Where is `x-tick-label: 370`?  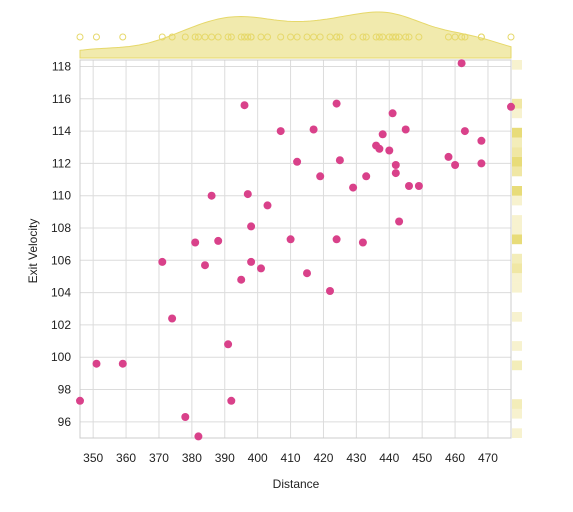 x-tick-label: 370 is located at coordinates (159, 458).